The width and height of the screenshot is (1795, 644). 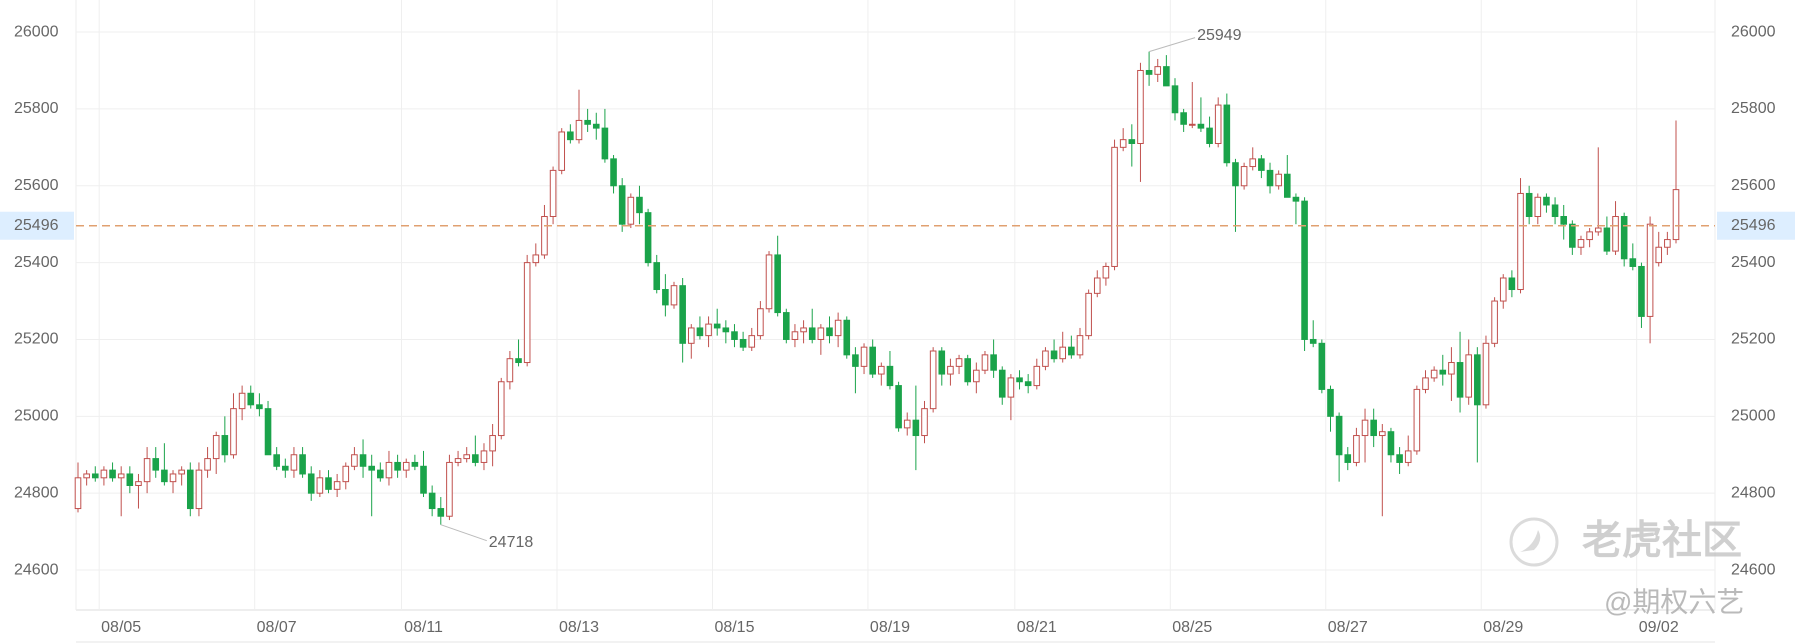 I want to click on price-tag-left, so click(x=37, y=225).